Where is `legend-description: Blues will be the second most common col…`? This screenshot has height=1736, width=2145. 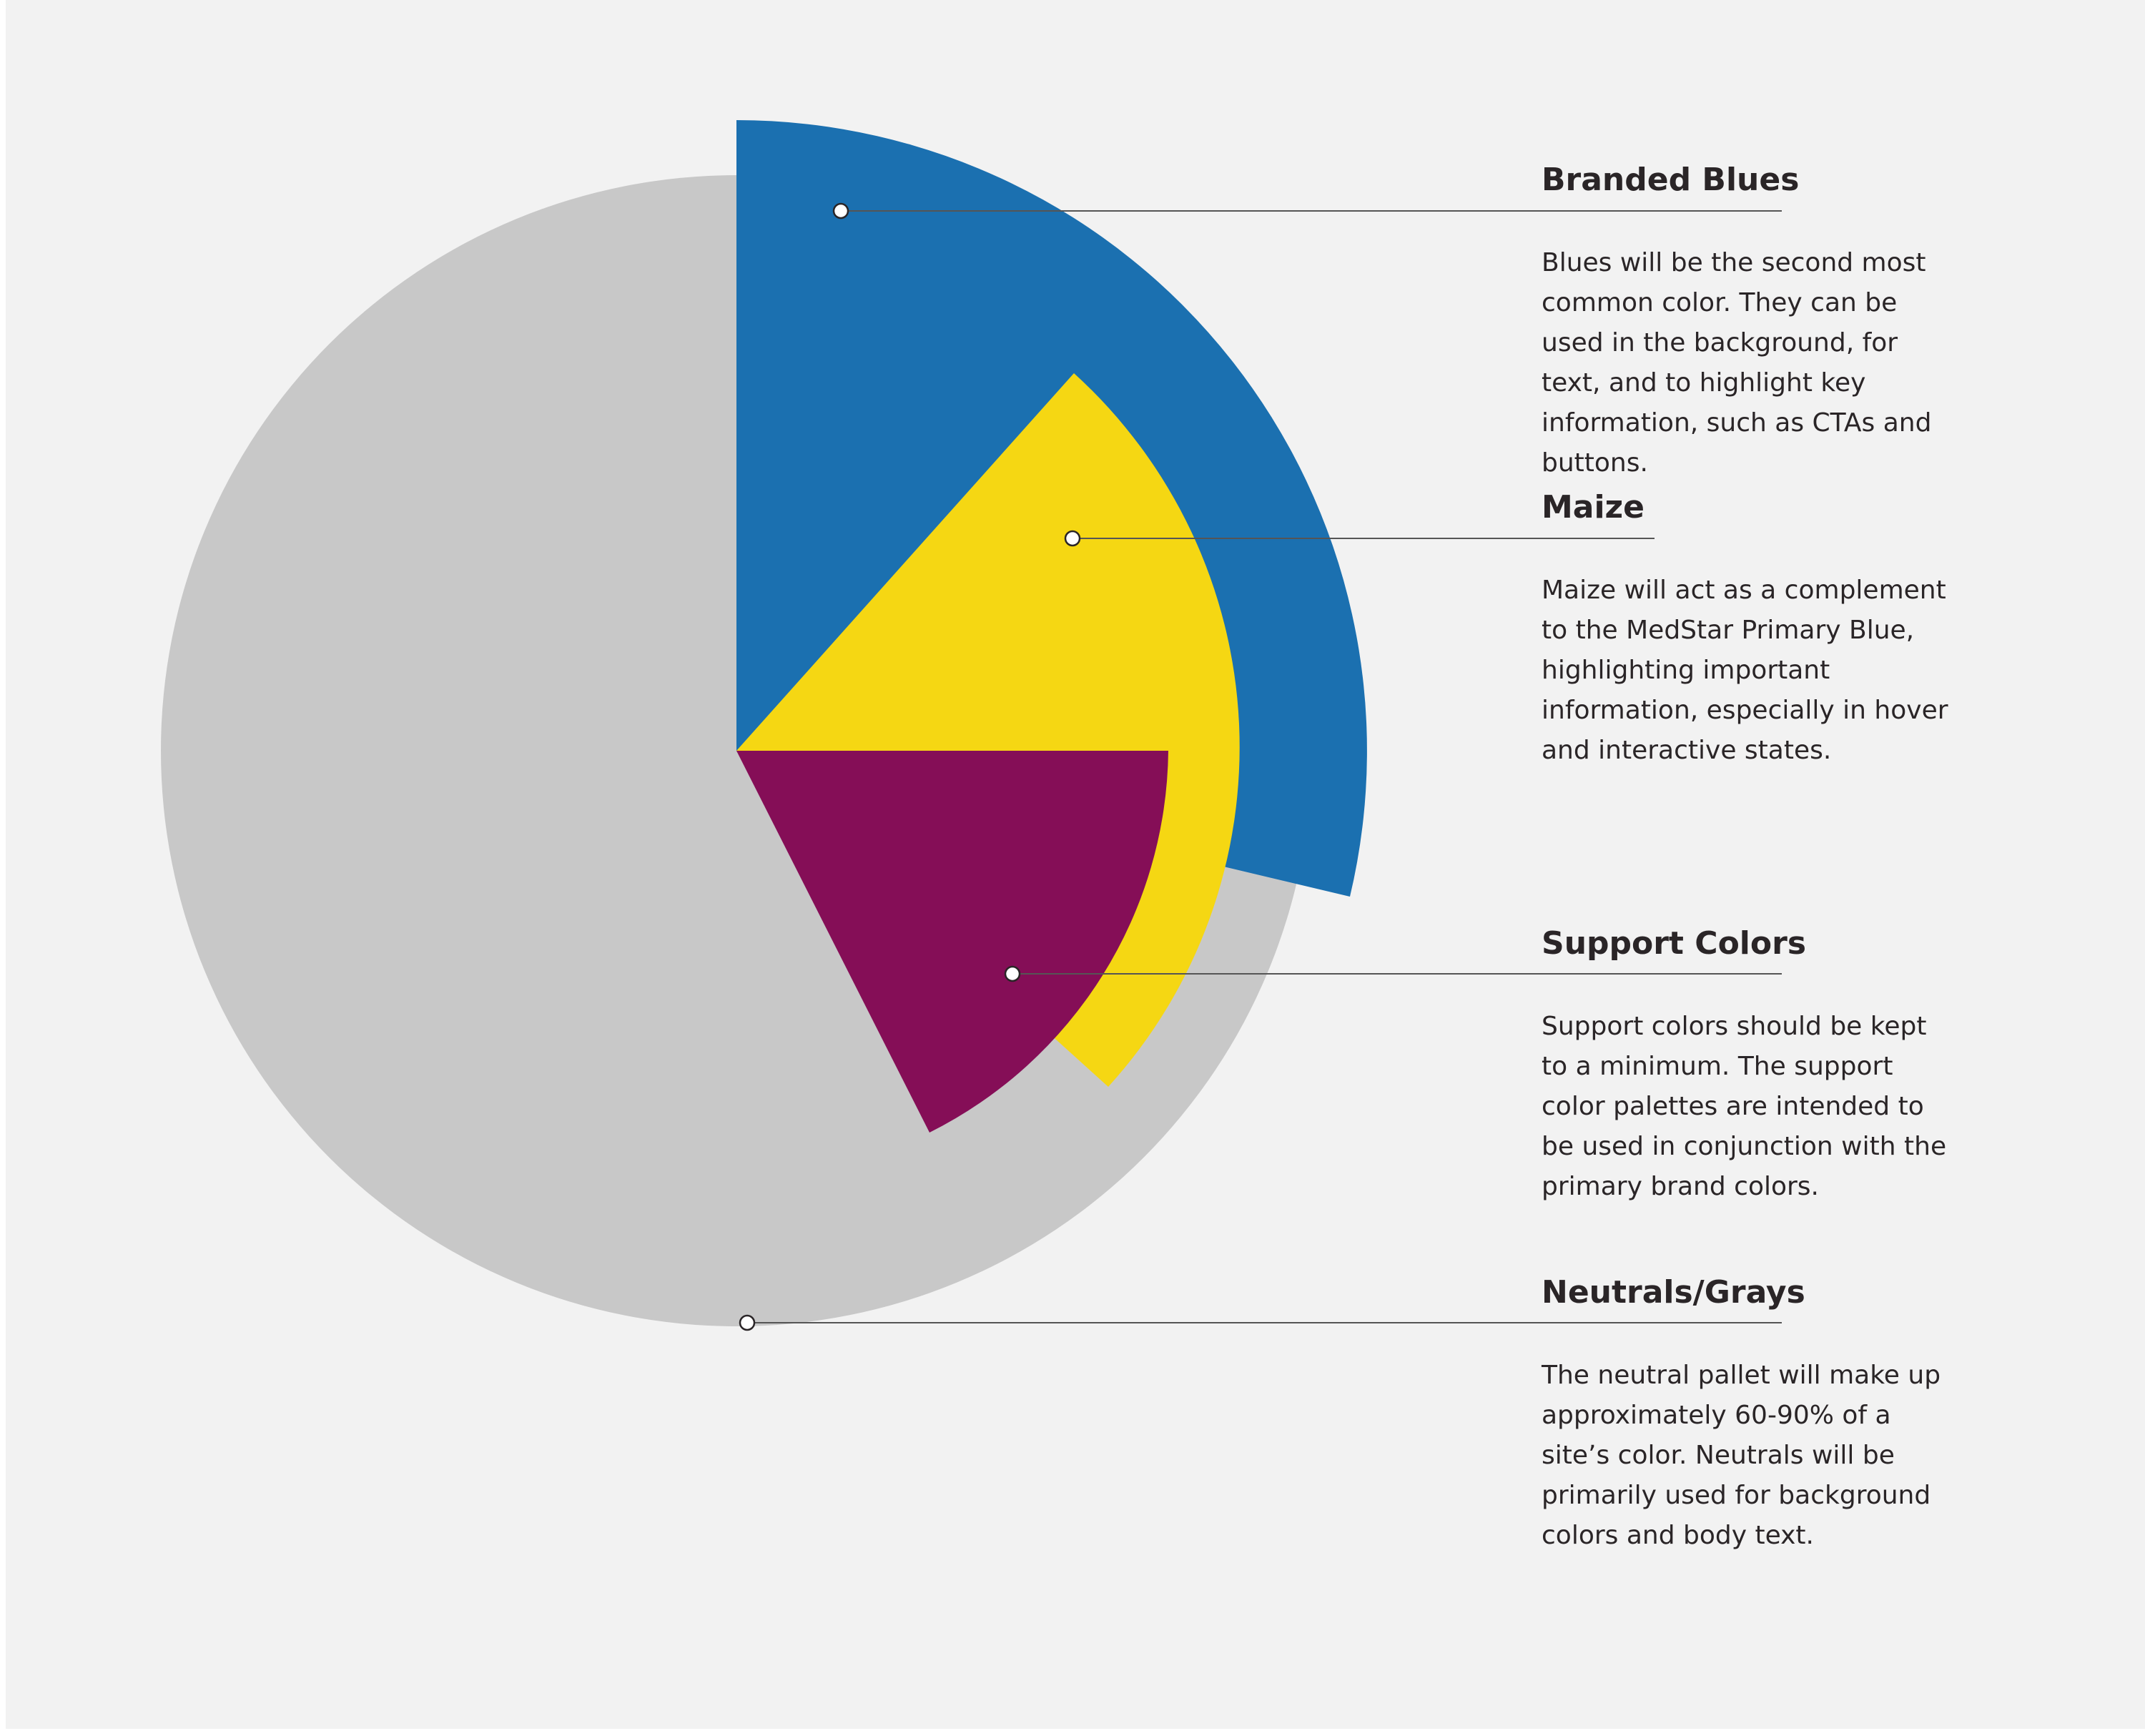
legend-description: Blues will be the second most common col… is located at coordinates (1737, 363).